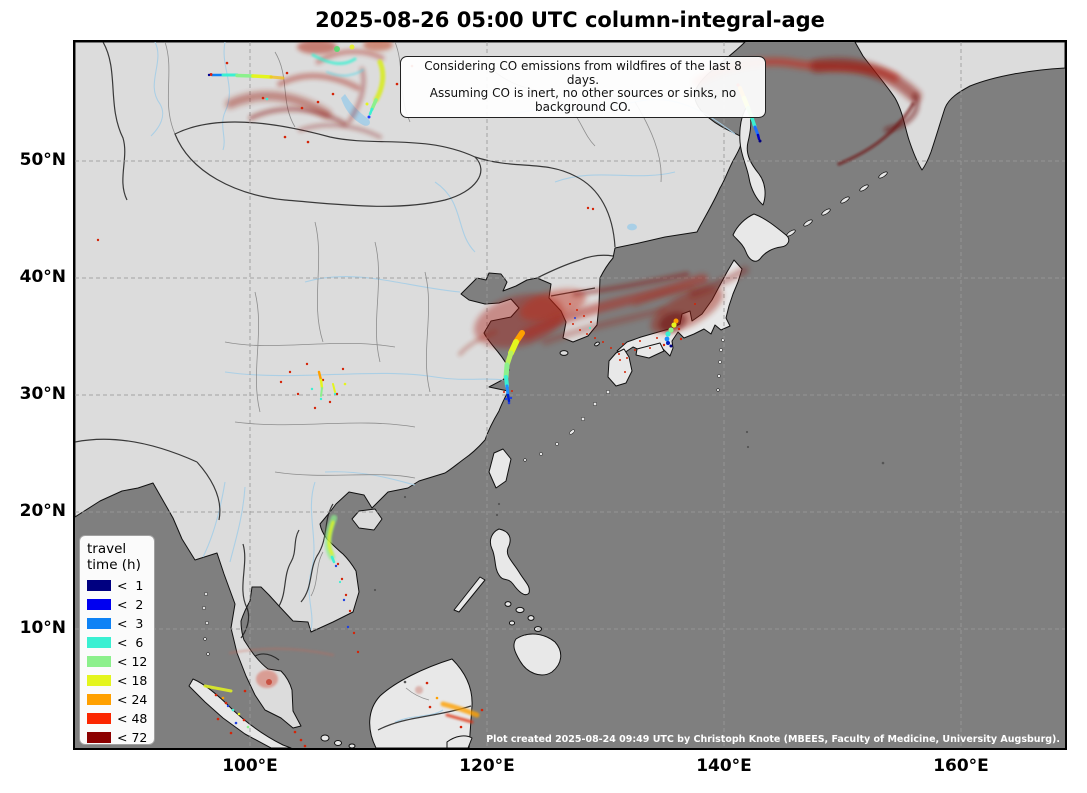 The height and width of the screenshot is (793, 1087). I want to click on hokkaido, so click(761, 237).